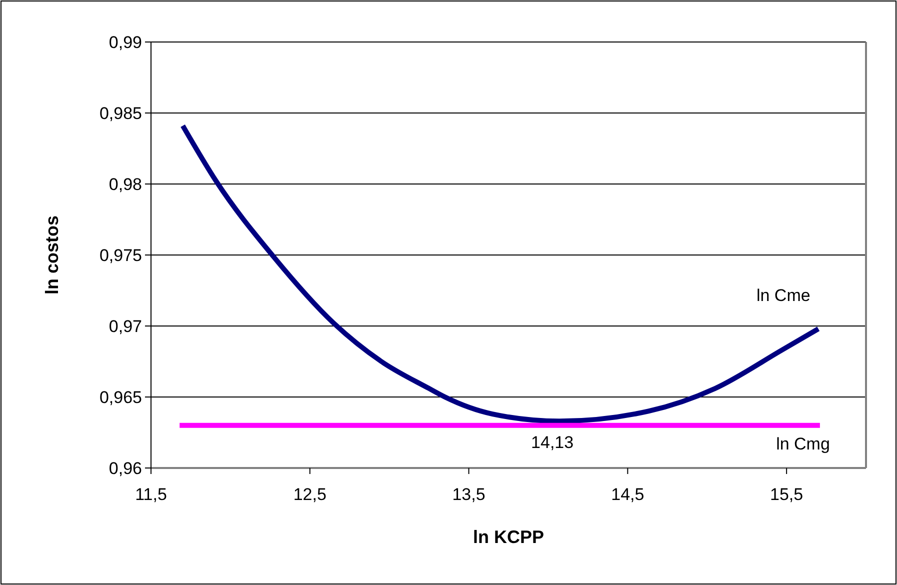 Image resolution: width=897 pixels, height=585 pixels. Describe the element at coordinates (52, 255) in the screenshot. I see `y-axis-title: ln costos` at that location.